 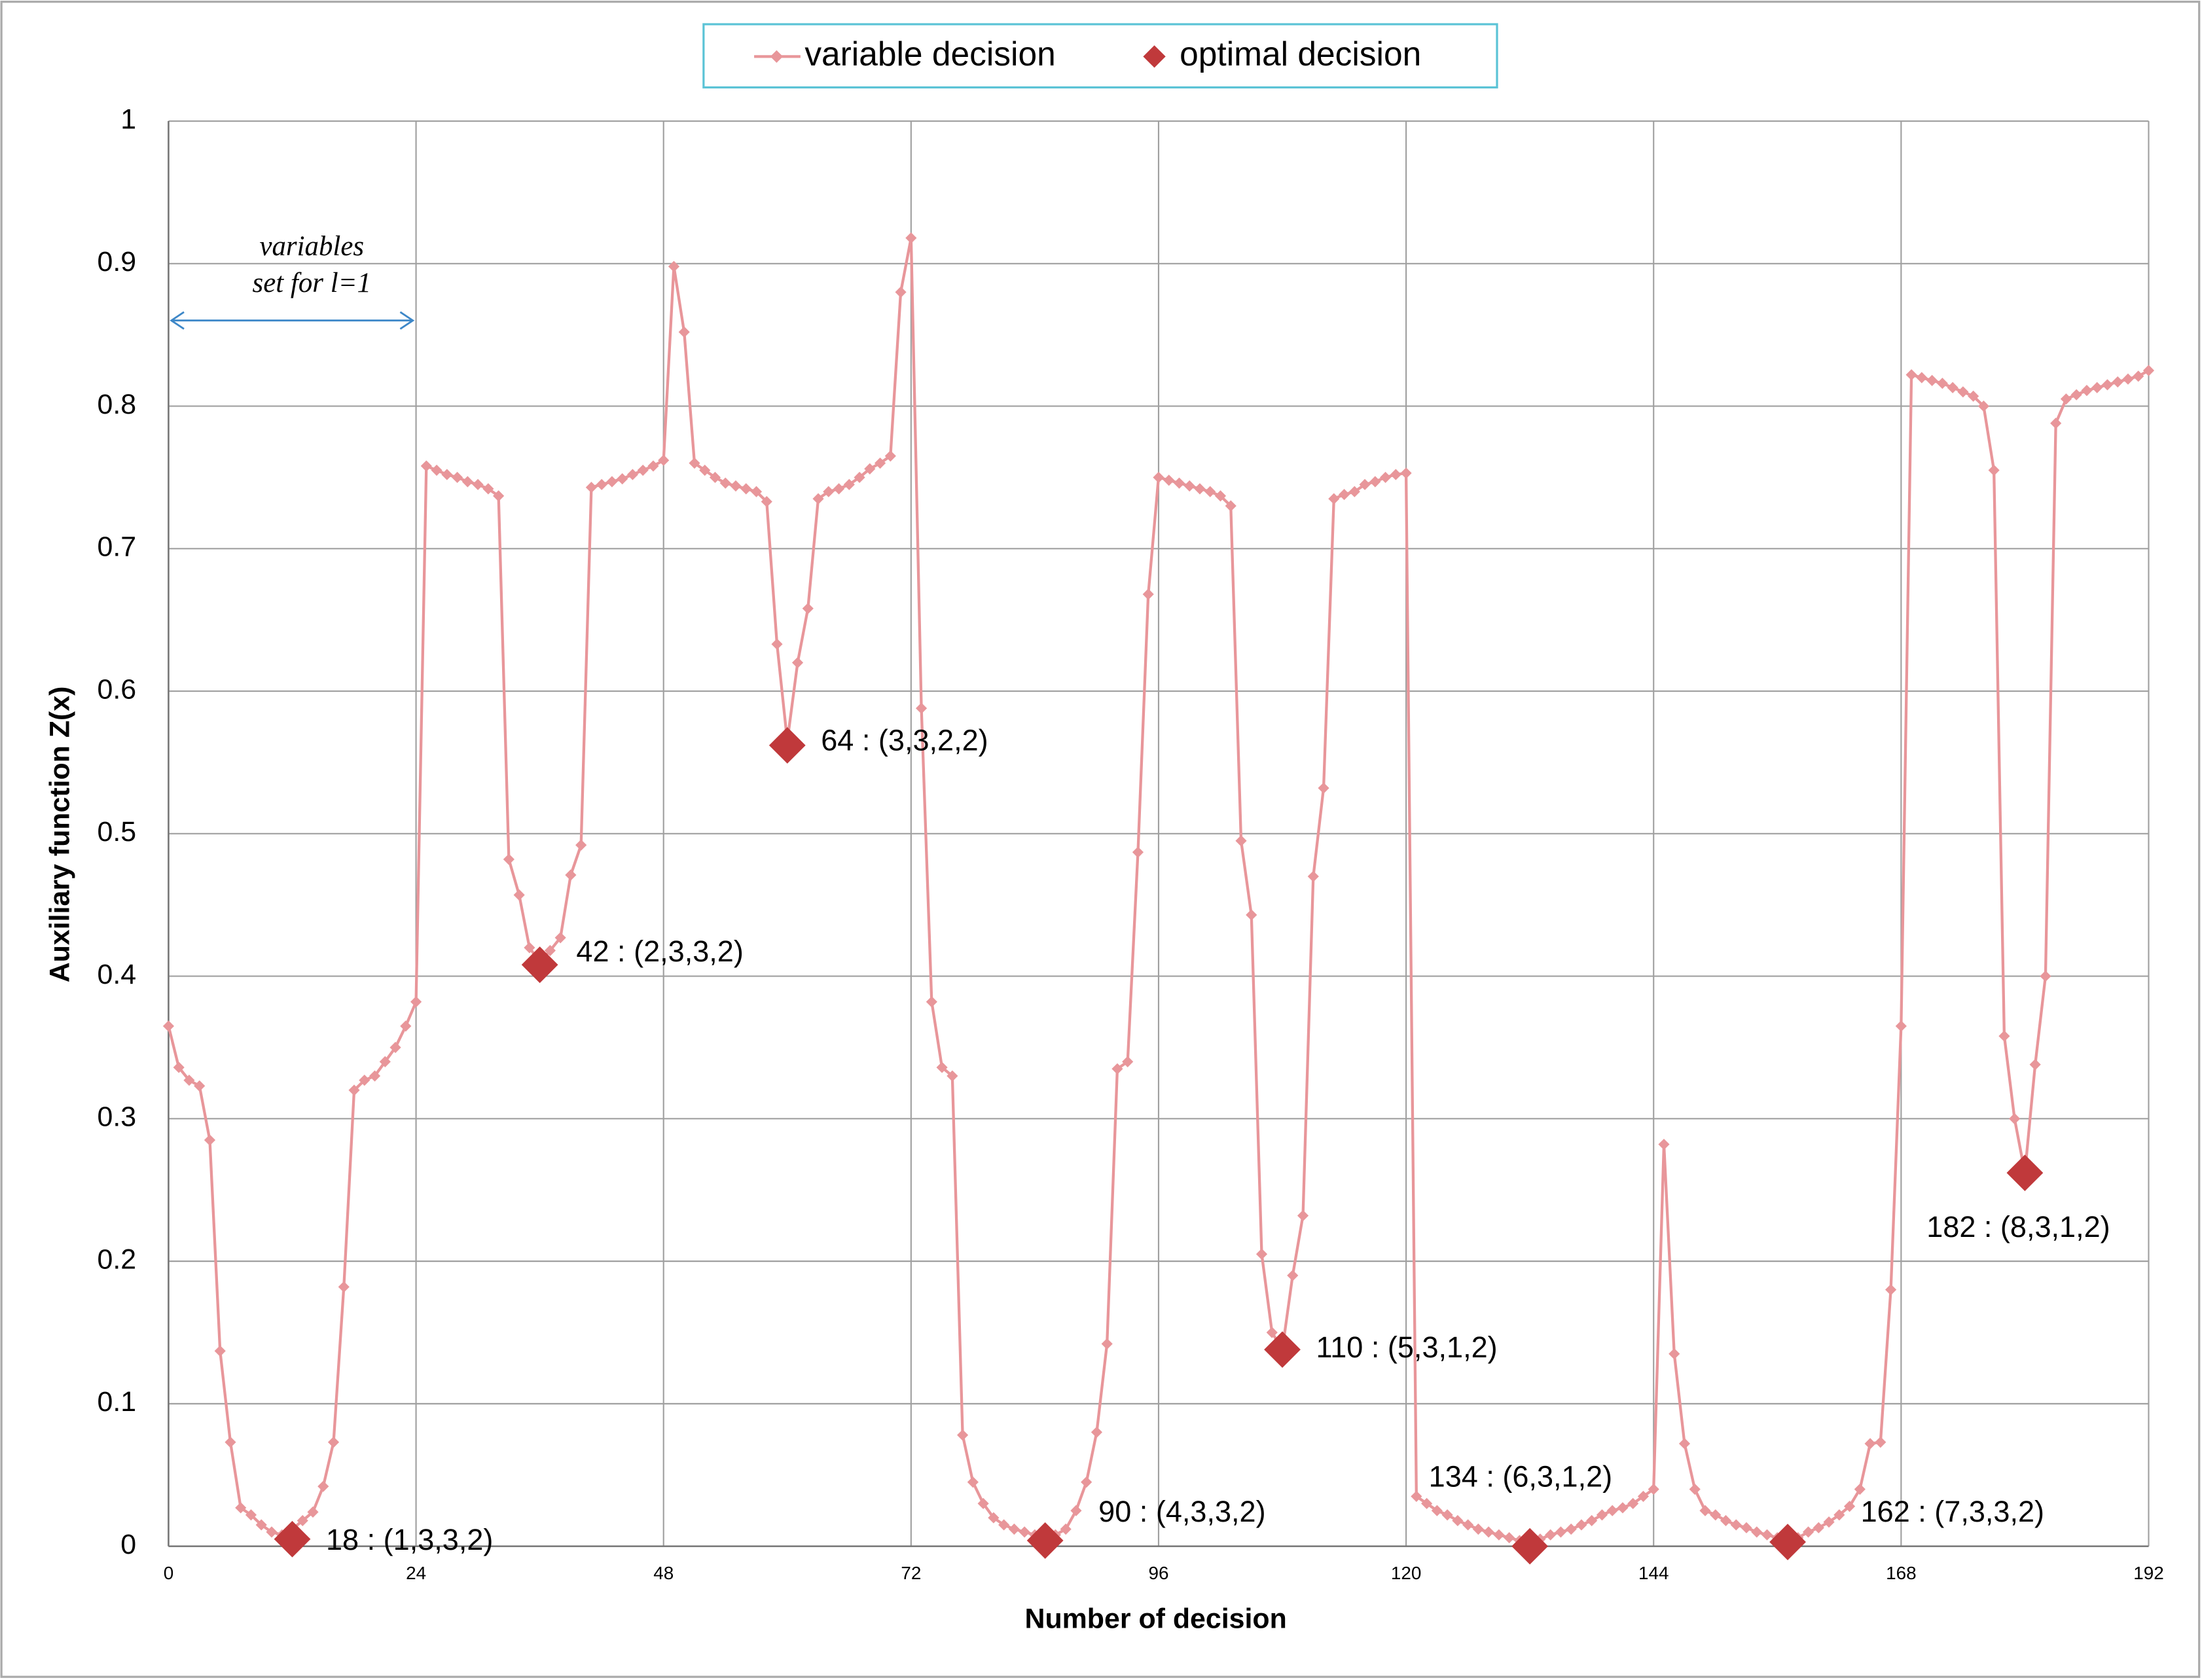 I want to click on x-tick-label: 24, so click(x=416, y=1573).